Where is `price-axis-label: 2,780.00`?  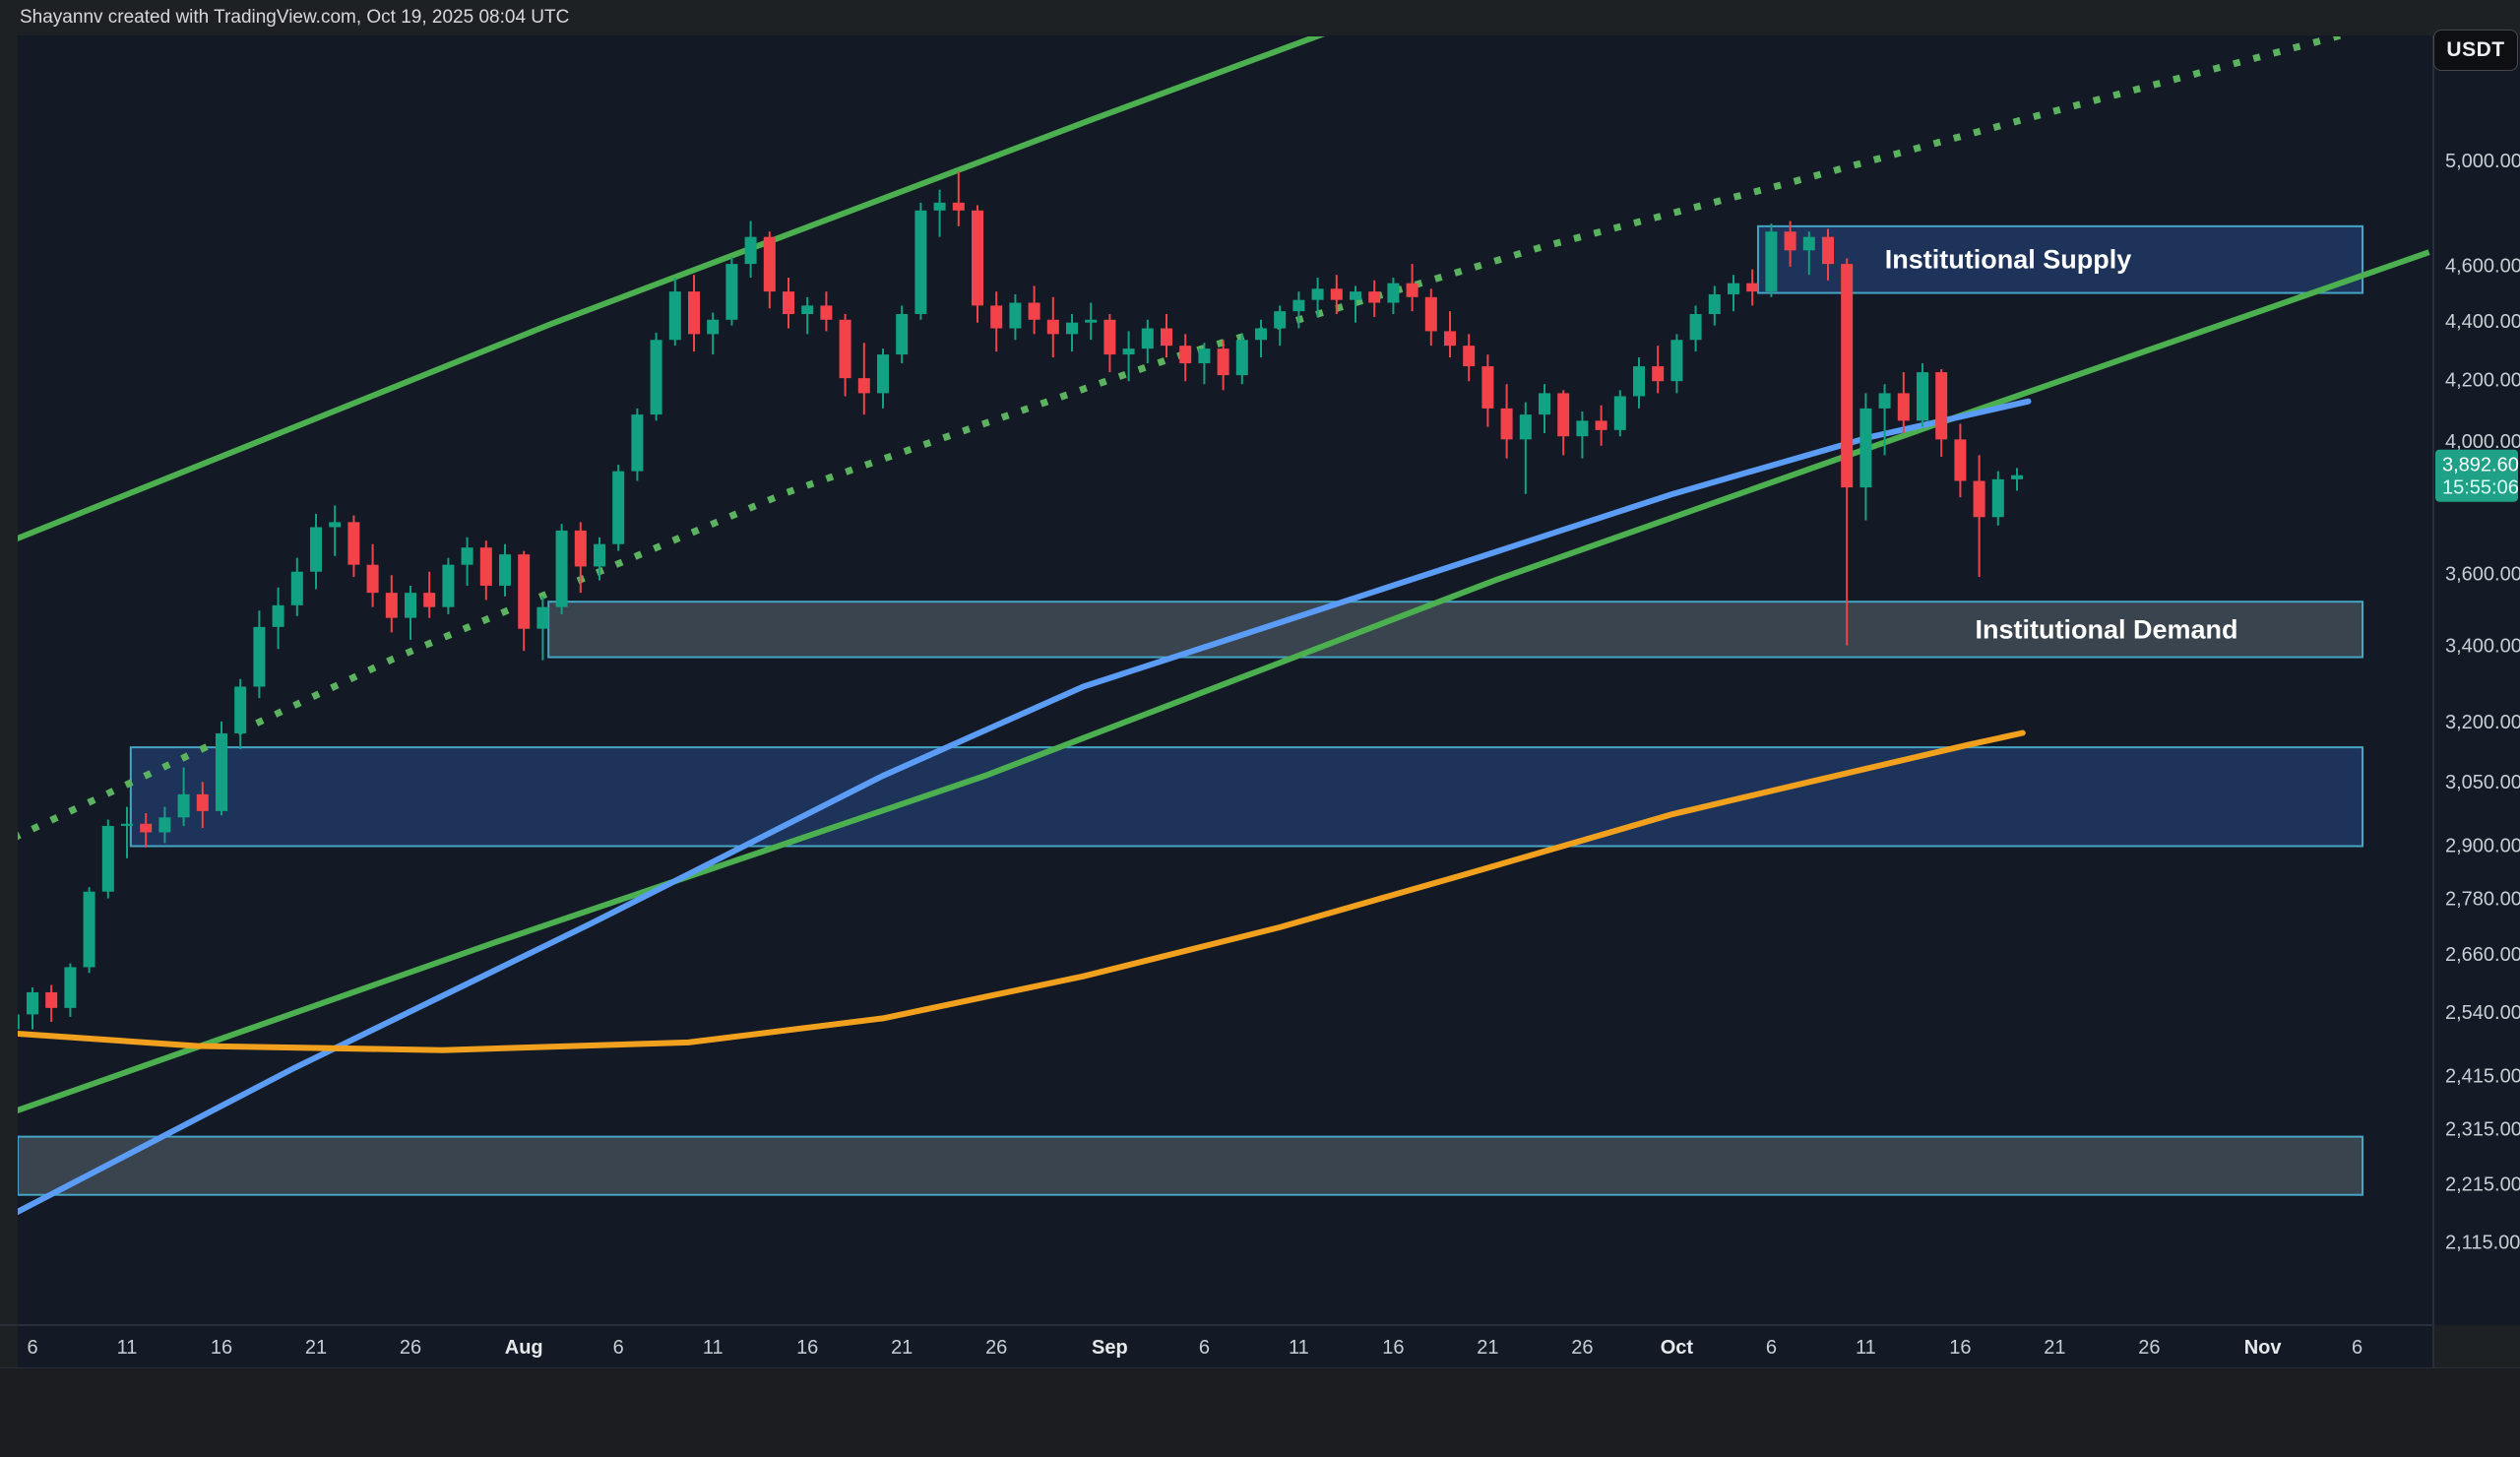
price-axis-label: 2,780.00 is located at coordinates (2482, 900).